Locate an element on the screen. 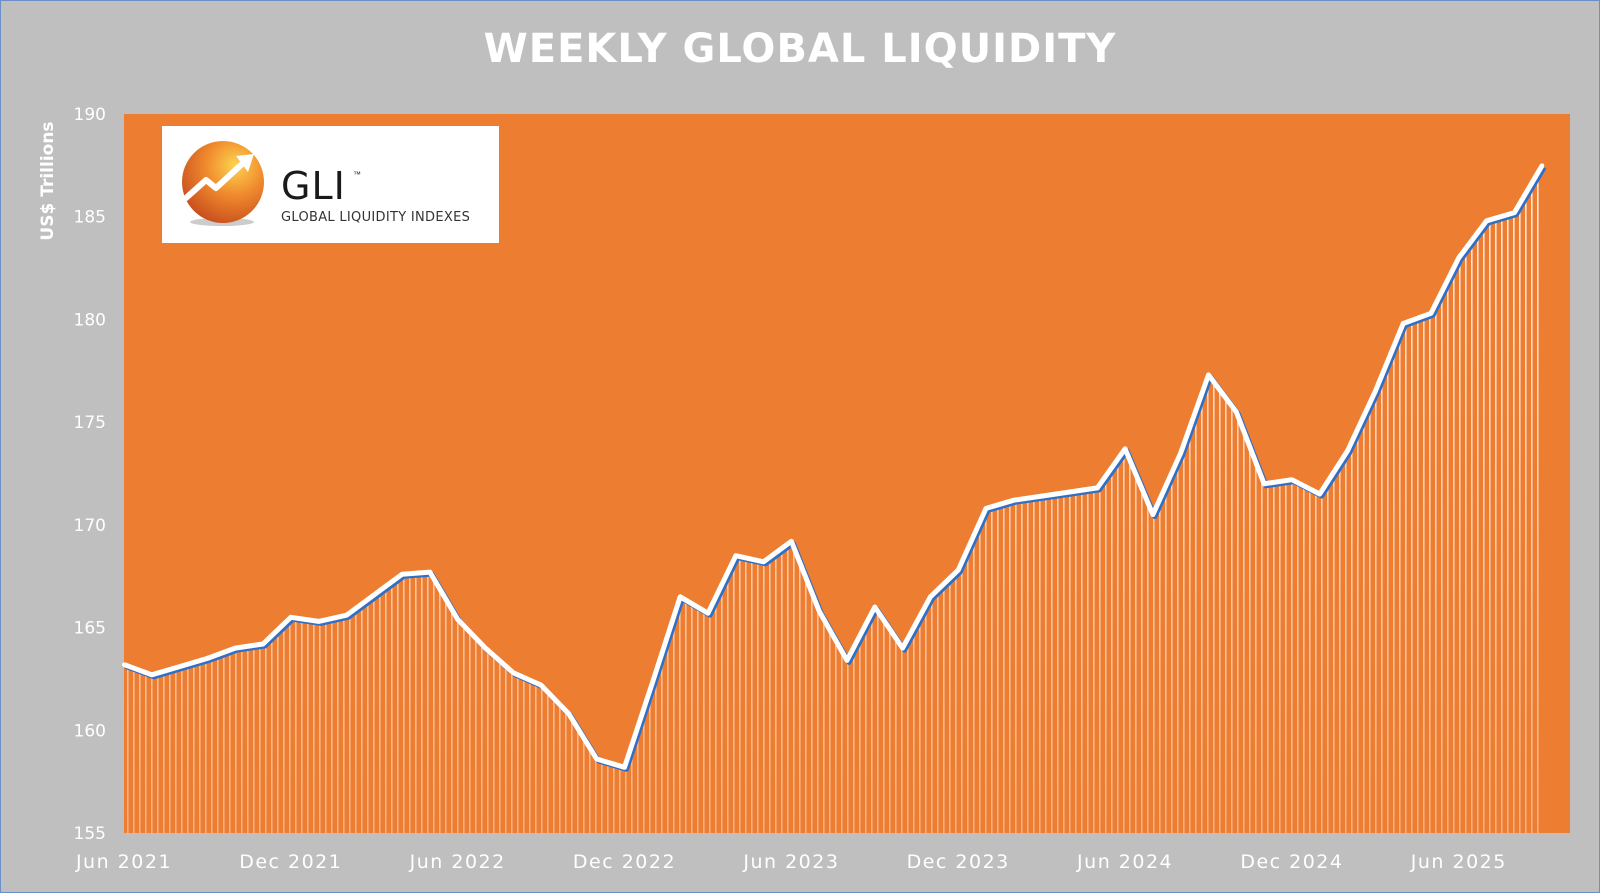 The image size is (1600, 893). x-tick-label: Dec 2021 is located at coordinates (290, 862).